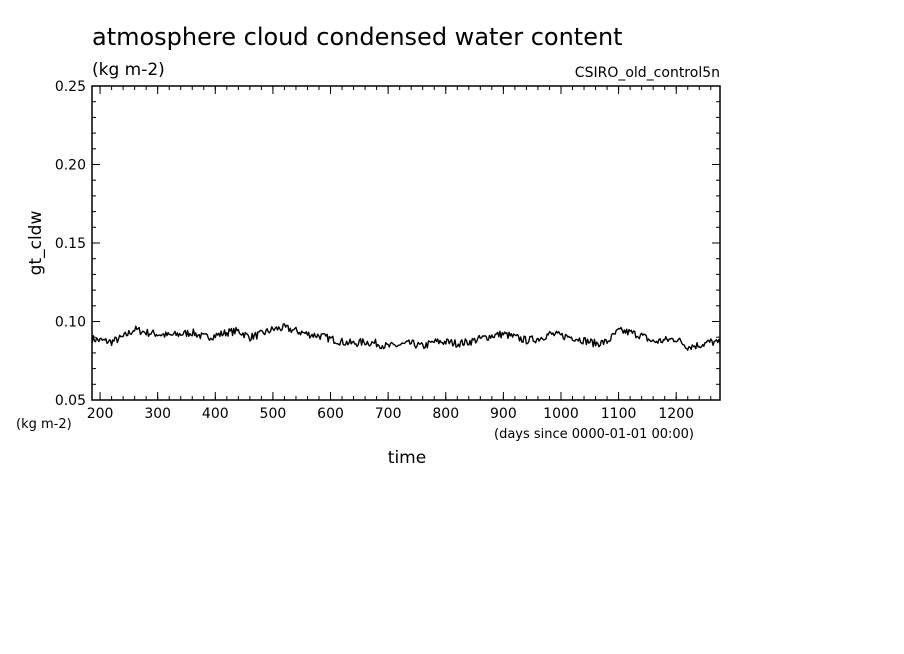 Image resolution: width=904 pixels, height=654 pixels. Describe the element at coordinates (561, 414) in the screenshot. I see `x-tick-label: 1000` at that location.